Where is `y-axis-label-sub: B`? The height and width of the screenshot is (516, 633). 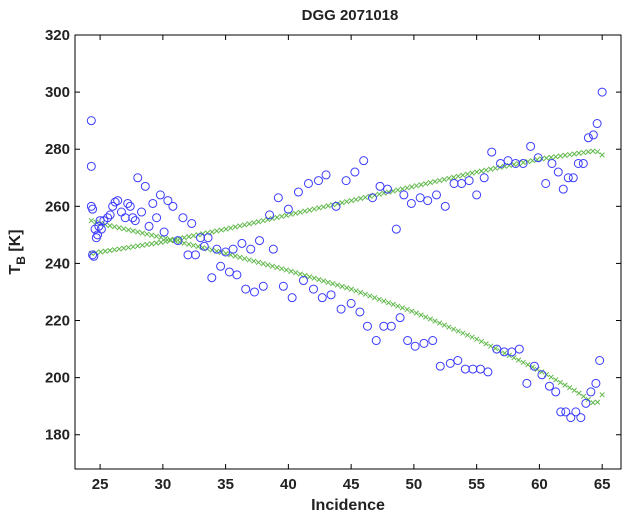
y-axis-label-sub: B is located at coordinates (21, 260).